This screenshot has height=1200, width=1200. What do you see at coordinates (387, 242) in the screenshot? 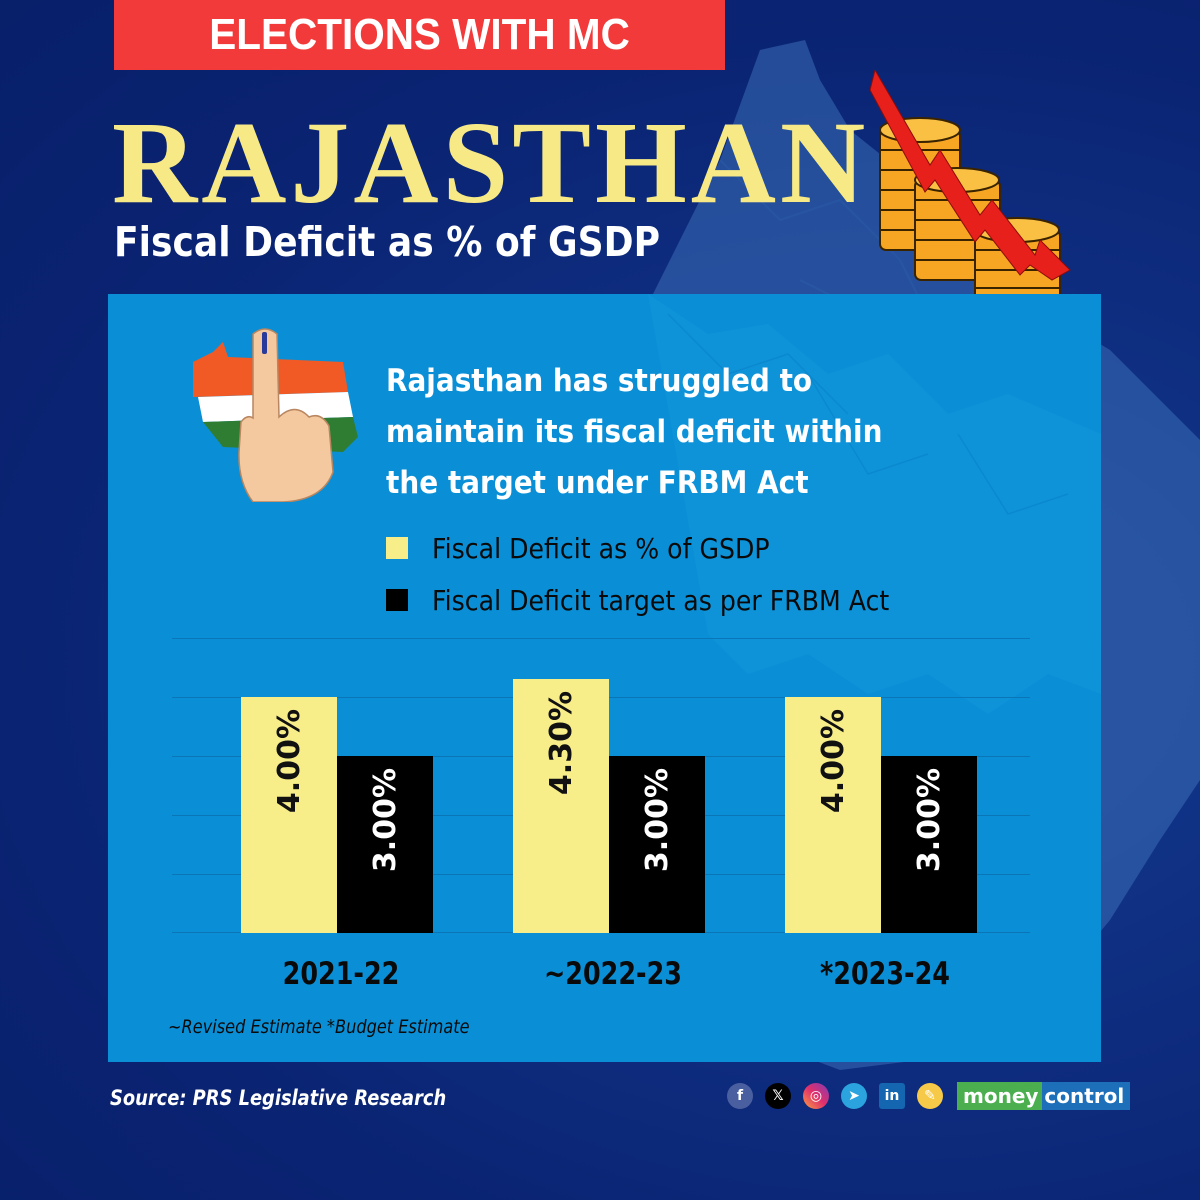
I see `page-subtitle: Fiscal Deficit as % of GSDP` at bounding box center [387, 242].